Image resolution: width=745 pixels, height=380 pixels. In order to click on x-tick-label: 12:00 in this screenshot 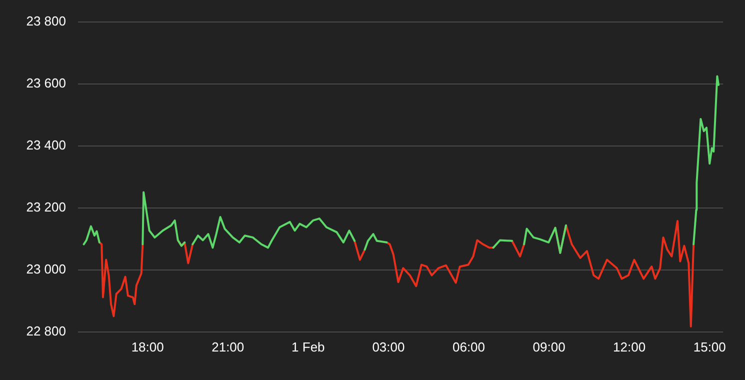, I will do `click(629, 346)`.